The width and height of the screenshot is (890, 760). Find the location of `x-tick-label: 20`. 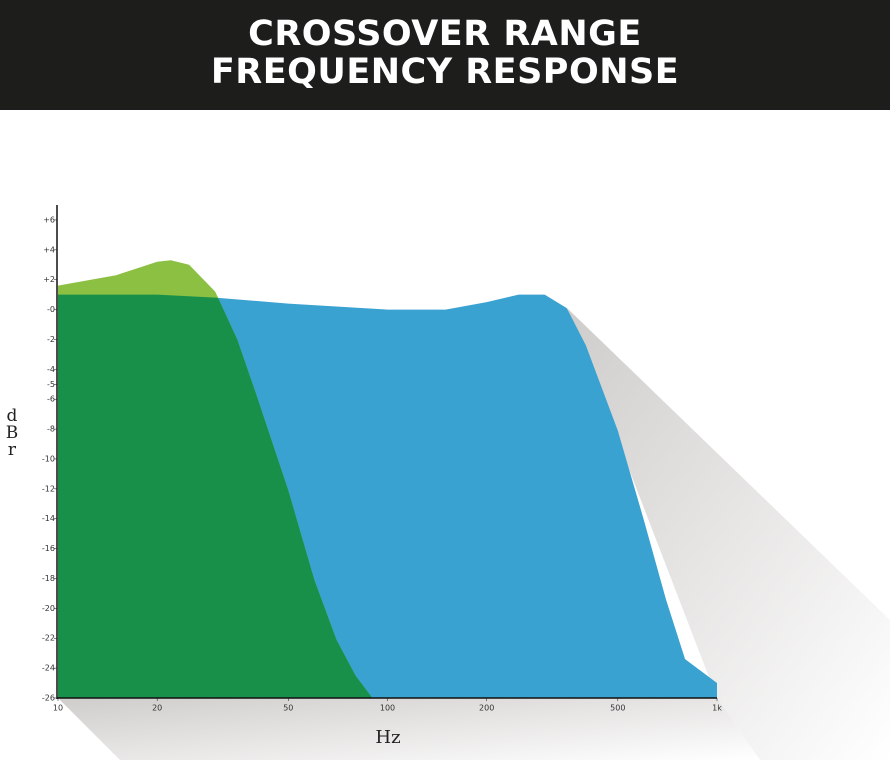

x-tick-label: 20 is located at coordinates (157, 708).